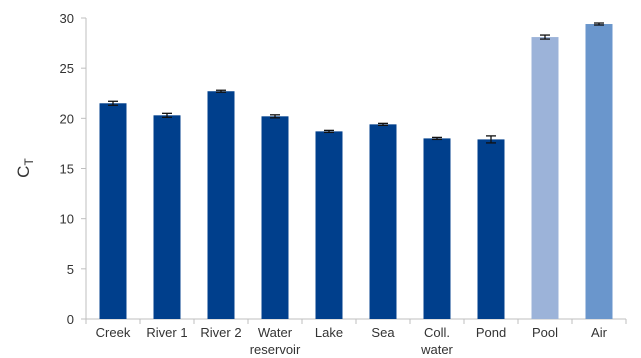 The width and height of the screenshot is (641, 358). Describe the element at coordinates (599, 332) in the screenshot. I see `x-category-label: Air` at that location.